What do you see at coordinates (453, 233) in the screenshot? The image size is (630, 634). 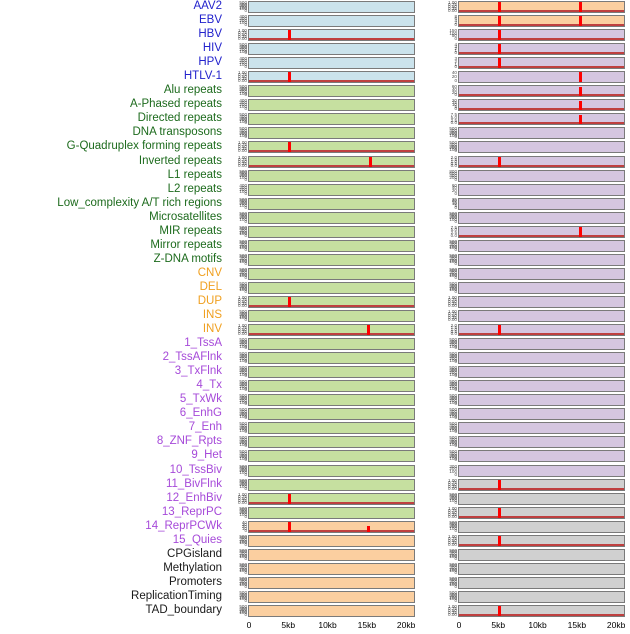 I see `y-tick-label: 2.5` at bounding box center [453, 233].